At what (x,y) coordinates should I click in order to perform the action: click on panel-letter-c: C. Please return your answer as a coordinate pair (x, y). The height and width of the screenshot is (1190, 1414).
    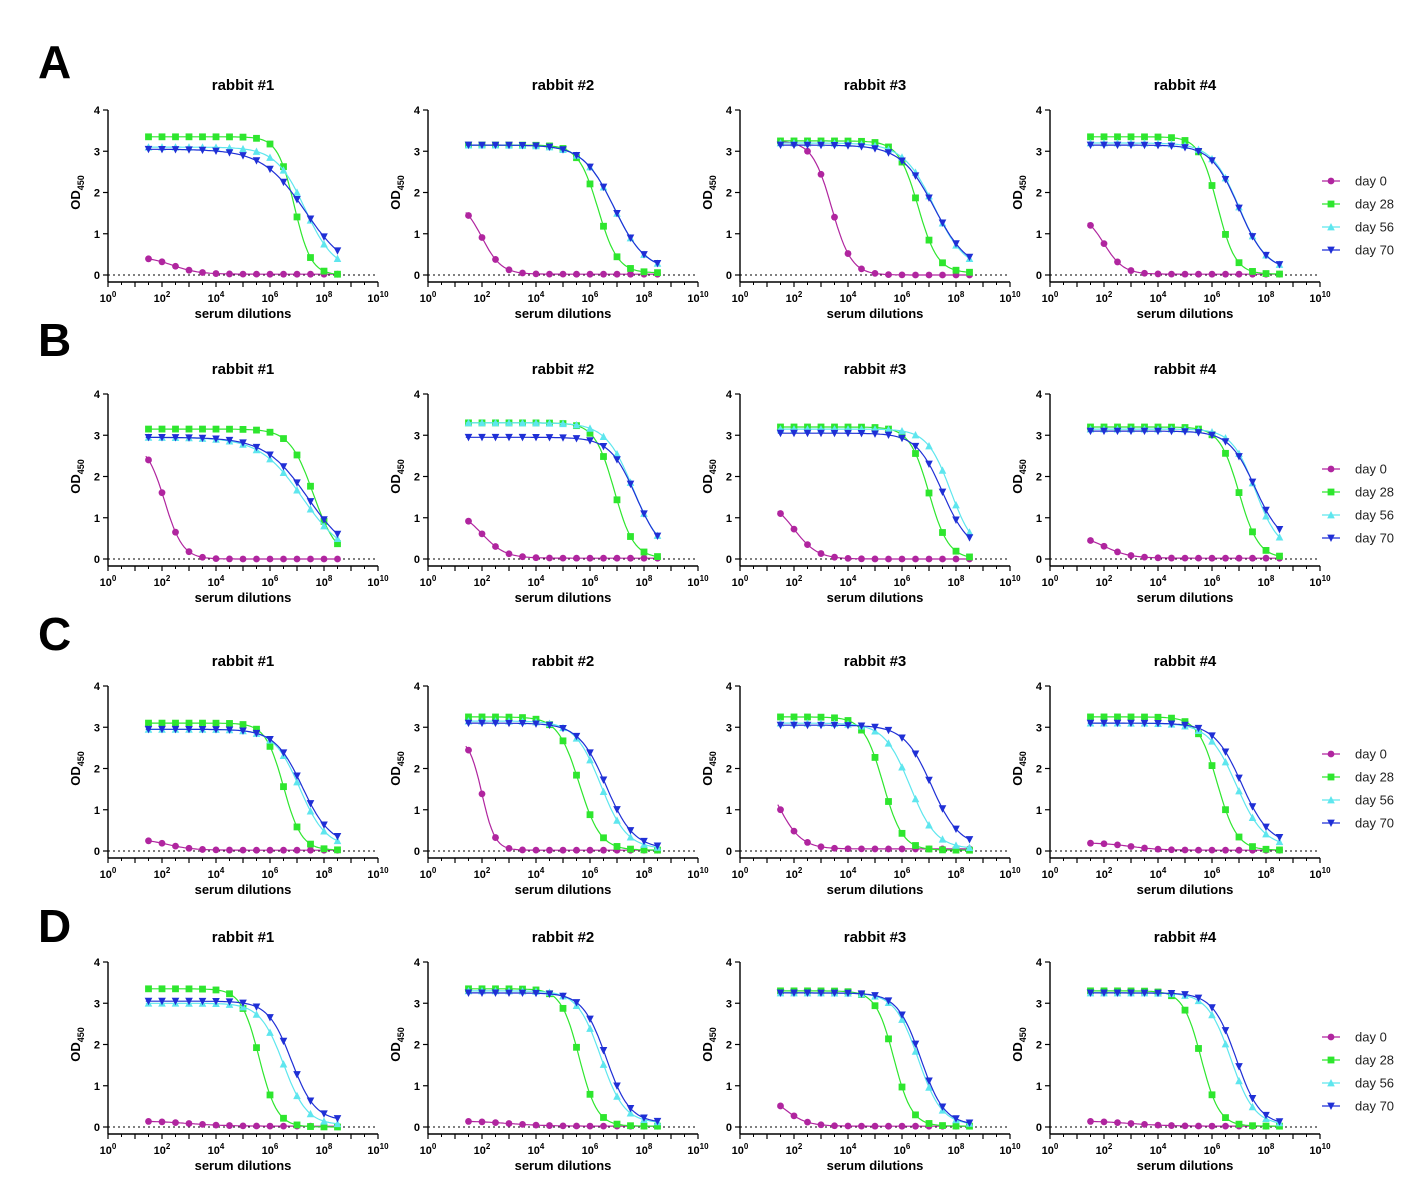
    Looking at the image, I should click on (54, 634).